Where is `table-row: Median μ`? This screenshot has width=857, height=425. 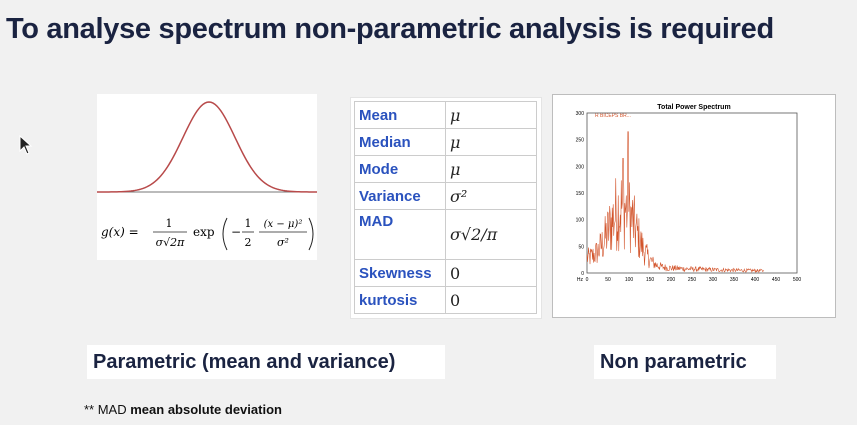
table-row: Median μ is located at coordinates (445, 142).